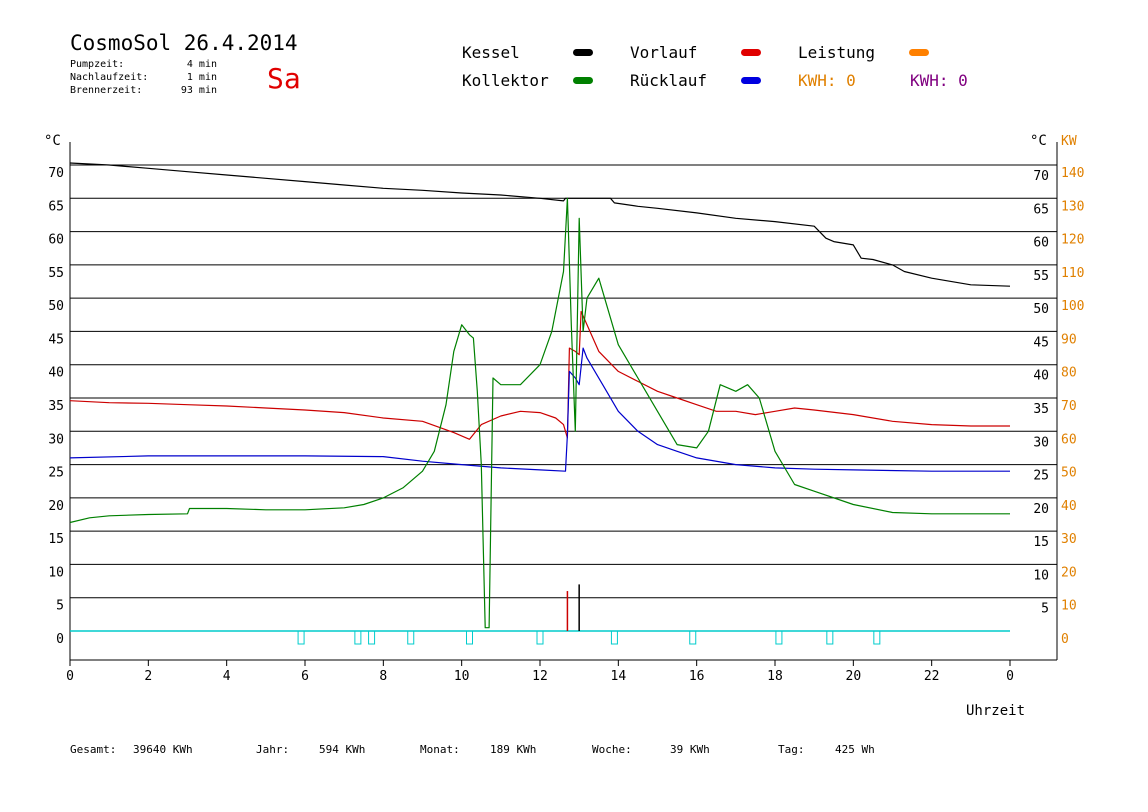 Image resolution: width=1148 pixels, height=812 pixels. Describe the element at coordinates (56, 173) in the screenshot. I see `y-tick-label-left: 70` at that location.